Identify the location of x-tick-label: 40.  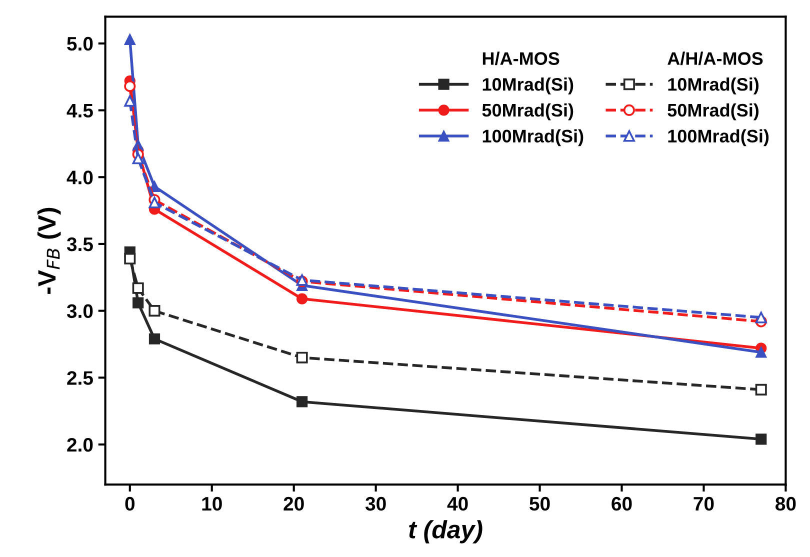
(457, 503).